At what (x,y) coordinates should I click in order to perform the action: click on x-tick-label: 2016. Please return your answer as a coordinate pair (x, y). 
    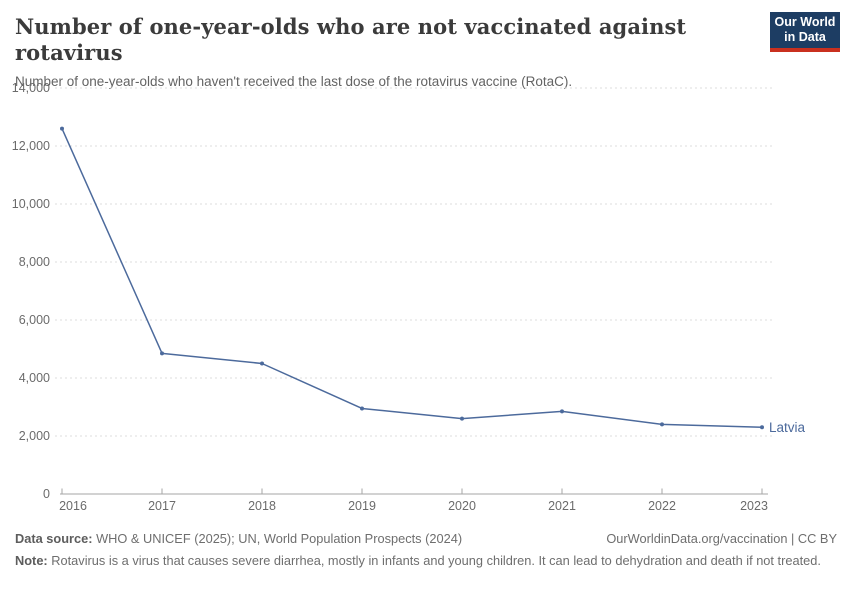
    Looking at the image, I should click on (73, 506).